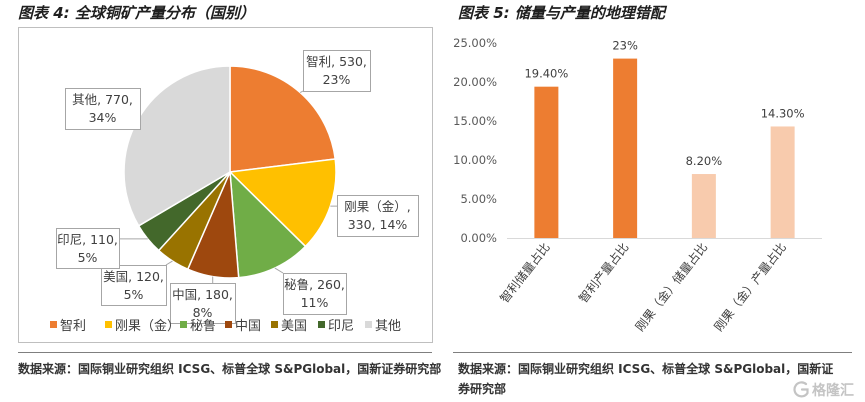 Image resolution: width=865 pixels, height=402 pixels. I want to click on pie-label-name: 刚果（金）, so click(375, 206).